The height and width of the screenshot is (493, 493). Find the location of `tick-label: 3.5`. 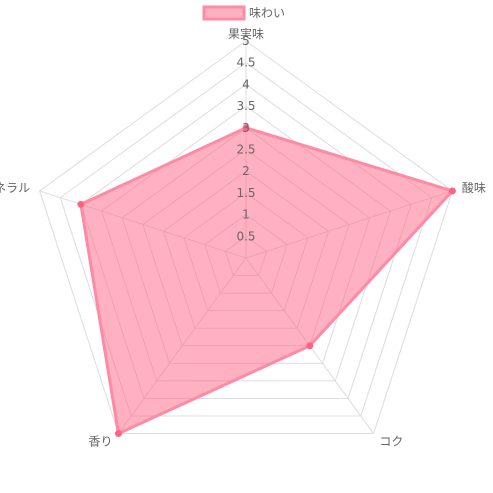

tick-label: 3.5 is located at coordinates (245, 106).